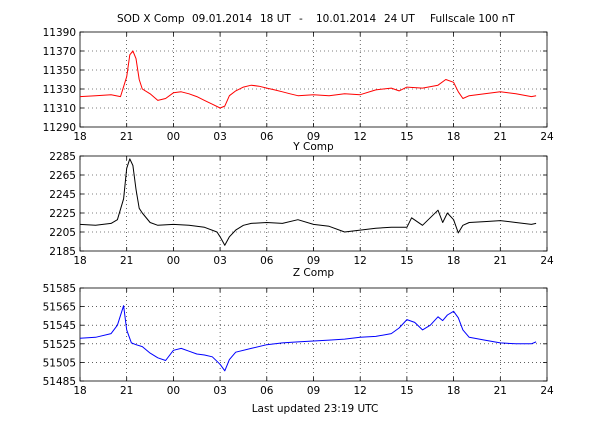 This screenshot has height=426, width=610. What do you see at coordinates (313, 147) in the screenshot?
I see `panel-title: Y Comp` at bounding box center [313, 147].